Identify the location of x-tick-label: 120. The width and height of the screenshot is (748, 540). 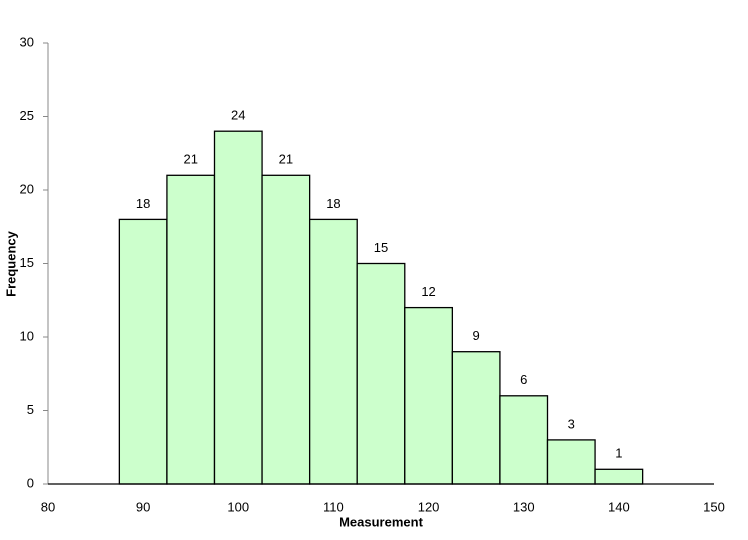
(429, 506).